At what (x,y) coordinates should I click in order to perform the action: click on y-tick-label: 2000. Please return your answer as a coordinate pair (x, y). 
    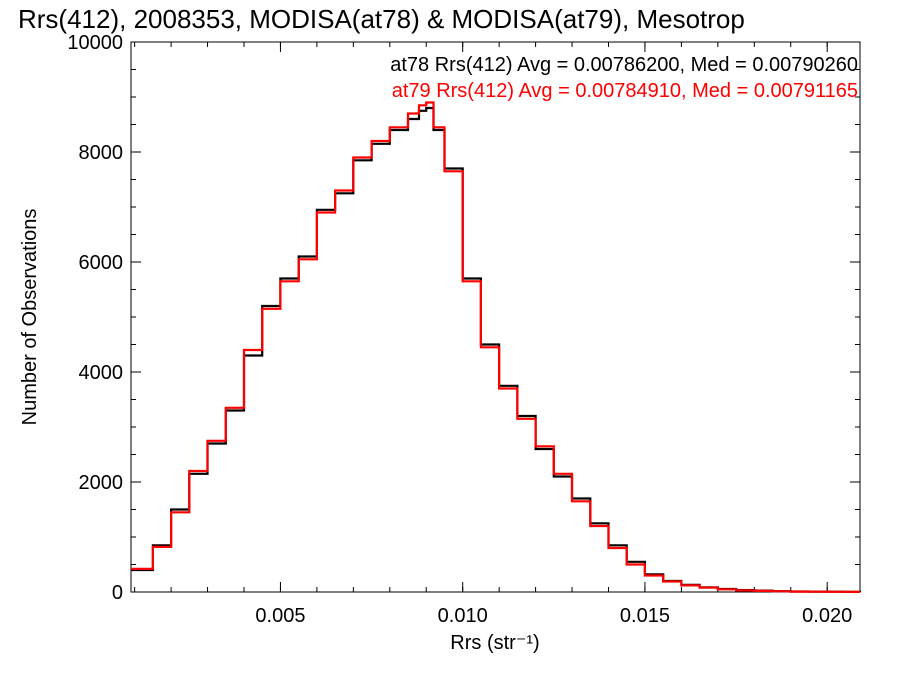
    Looking at the image, I should click on (101, 483).